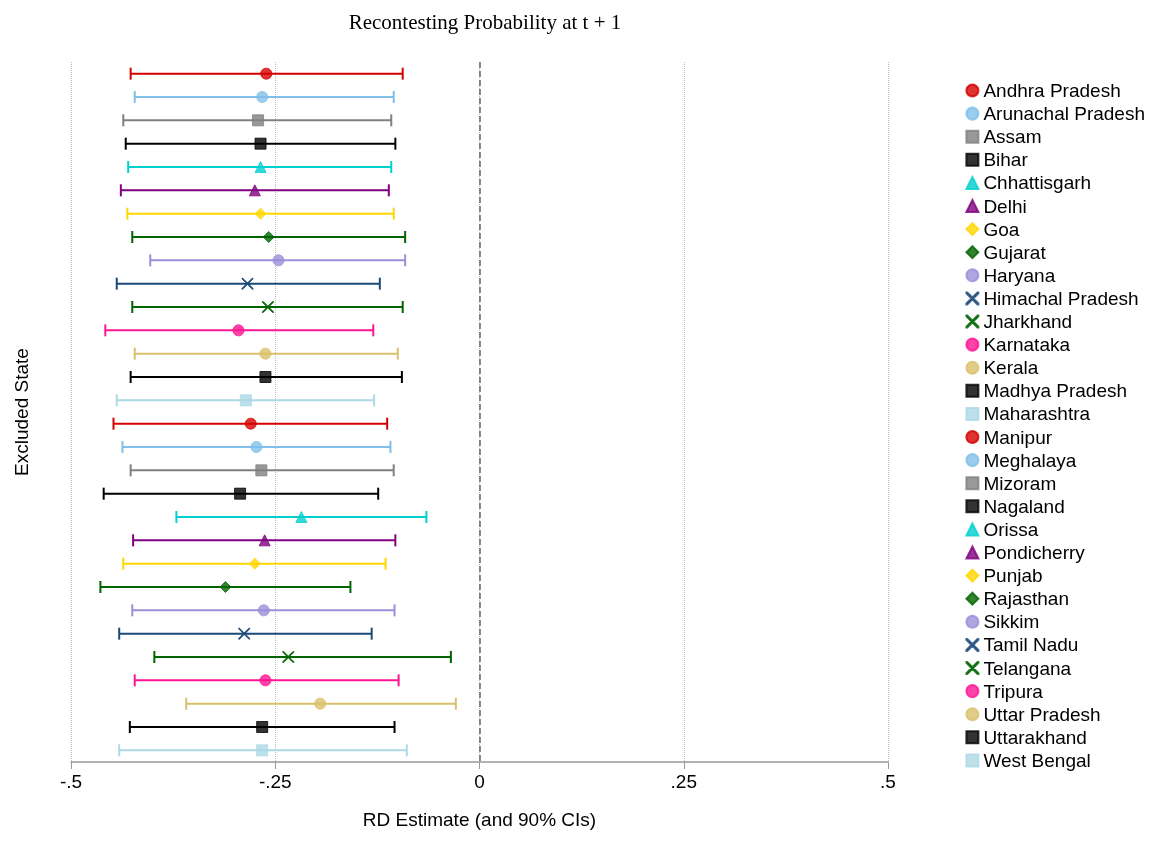  I want to click on legend-label: Sikkim, so click(1011, 622).